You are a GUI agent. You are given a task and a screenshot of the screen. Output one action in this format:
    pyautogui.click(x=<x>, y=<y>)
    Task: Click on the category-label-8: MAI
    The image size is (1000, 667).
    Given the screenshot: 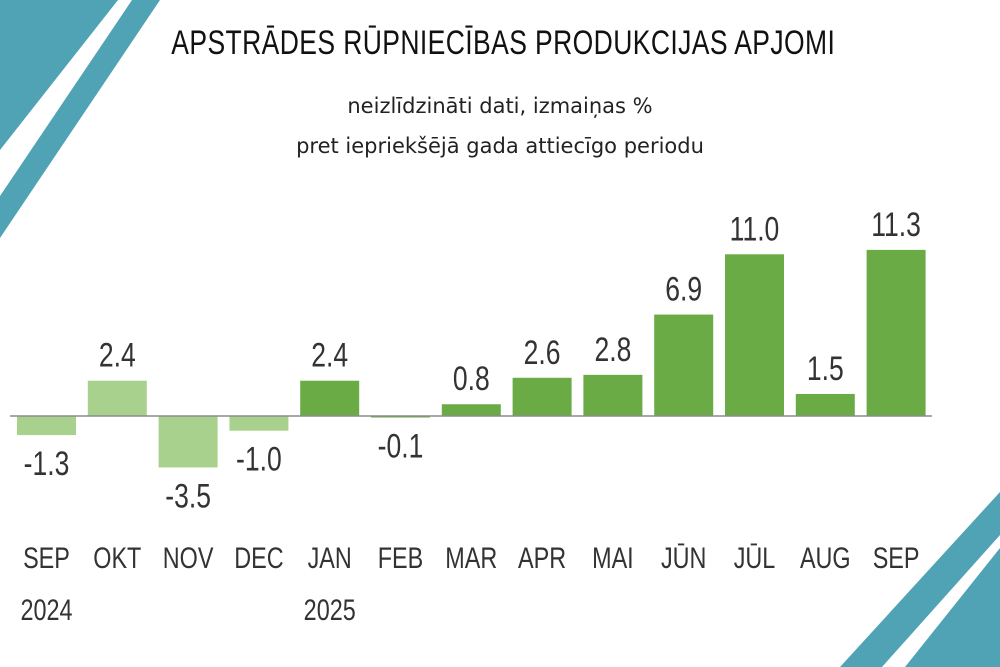 What is the action you would take?
    pyautogui.click(x=613, y=557)
    